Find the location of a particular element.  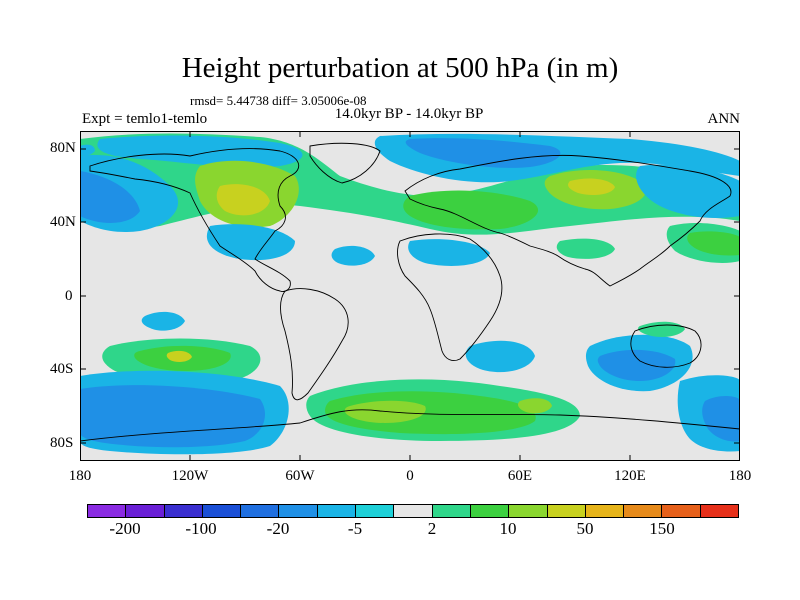

coastline-australia is located at coordinates (666, 346).